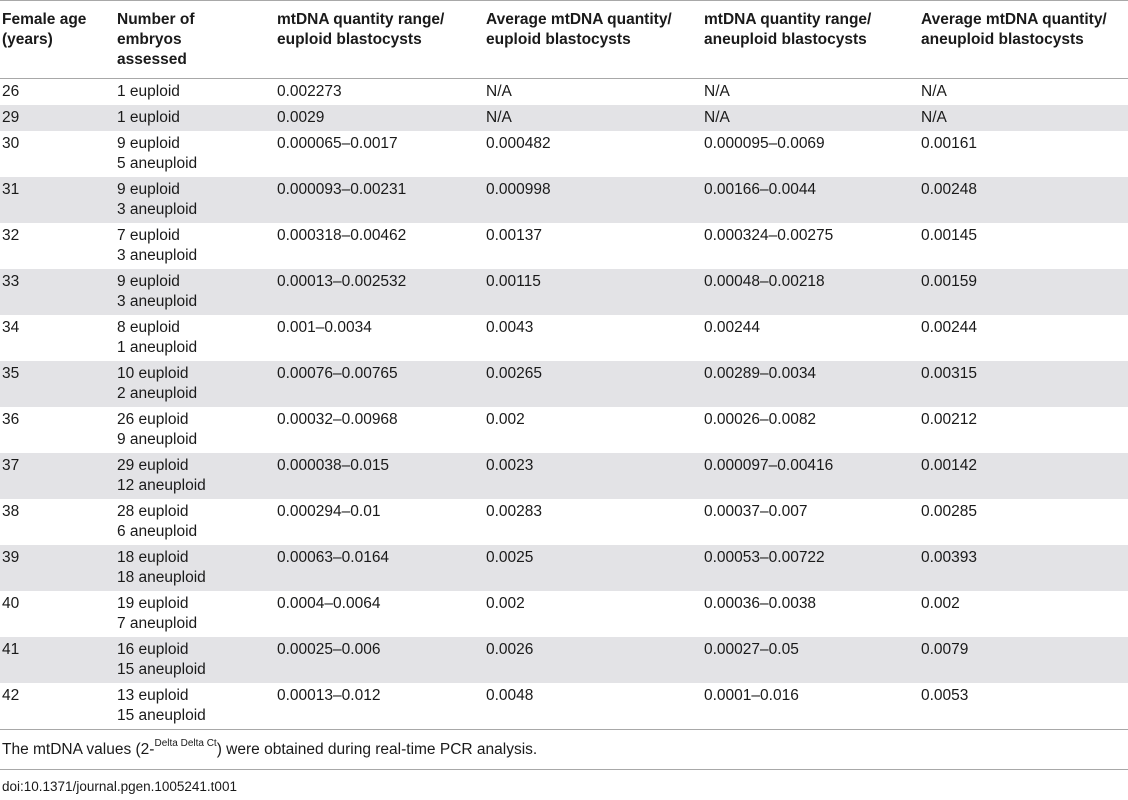  Describe the element at coordinates (329, 511) in the screenshot. I see `cell-euploid-range: 0.000294–0.01` at that location.